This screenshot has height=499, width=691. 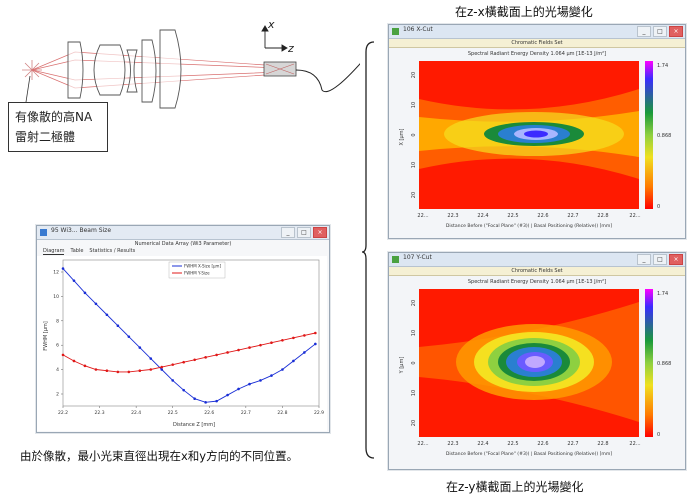 I want to click on xcut-titlebar: 106 X-Cut _ □ ×, so click(x=537, y=32).